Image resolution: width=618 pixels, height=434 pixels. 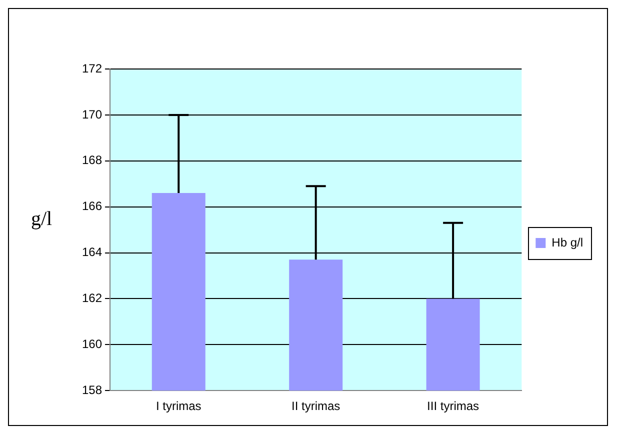 What do you see at coordinates (92, 343) in the screenshot?
I see `y-tick-label: 160` at bounding box center [92, 343].